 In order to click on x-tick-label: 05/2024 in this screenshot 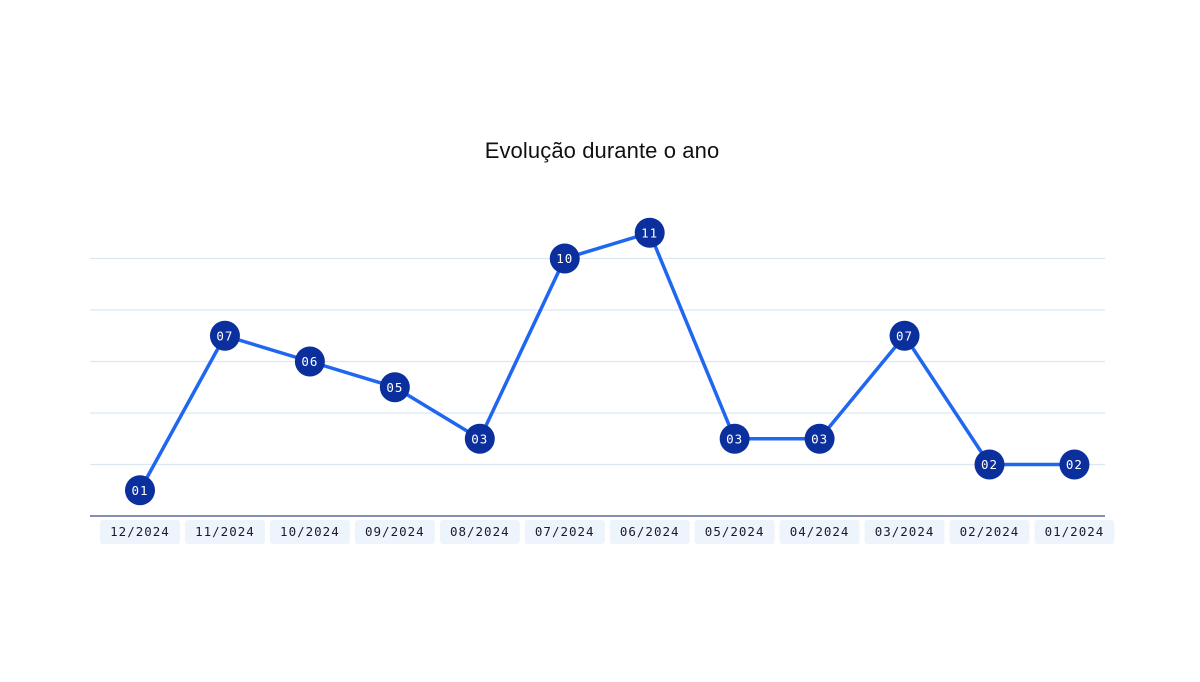, I will do `click(735, 531)`.